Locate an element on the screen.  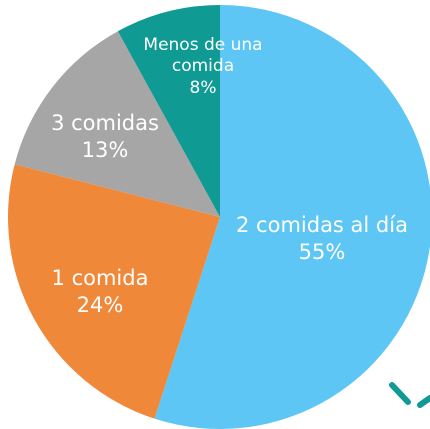
slice-label: Menos de una comida 8% is located at coordinates (203, 67).